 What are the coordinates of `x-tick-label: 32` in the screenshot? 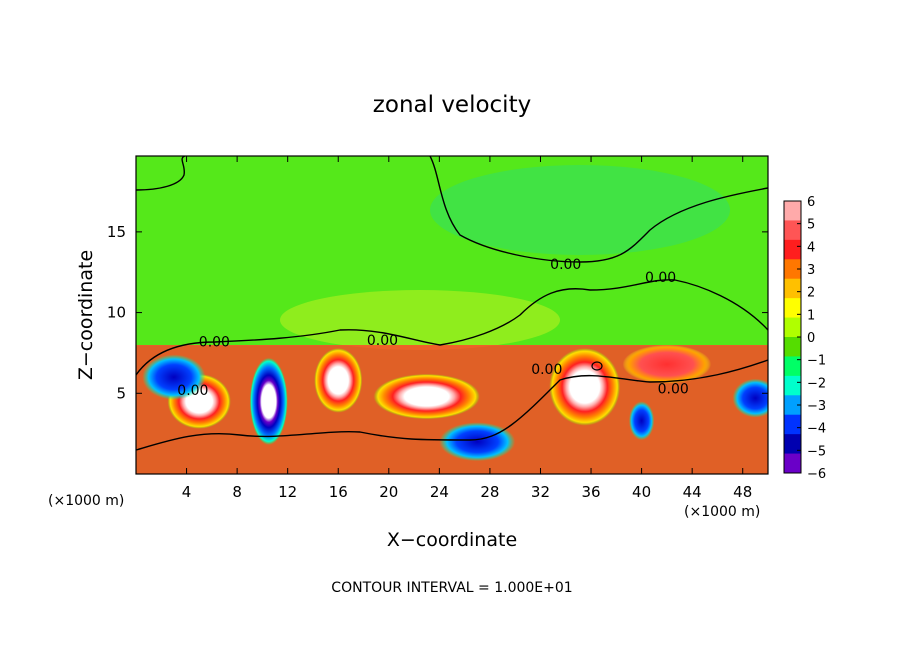 It's located at (540, 492).